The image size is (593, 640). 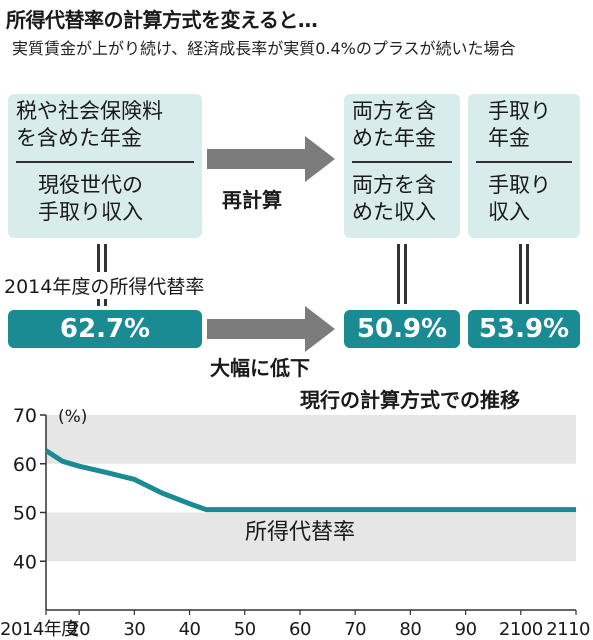 What do you see at coordinates (519, 198) in the screenshot?
I see `right-box-denominator: 手取り 収入` at bounding box center [519, 198].